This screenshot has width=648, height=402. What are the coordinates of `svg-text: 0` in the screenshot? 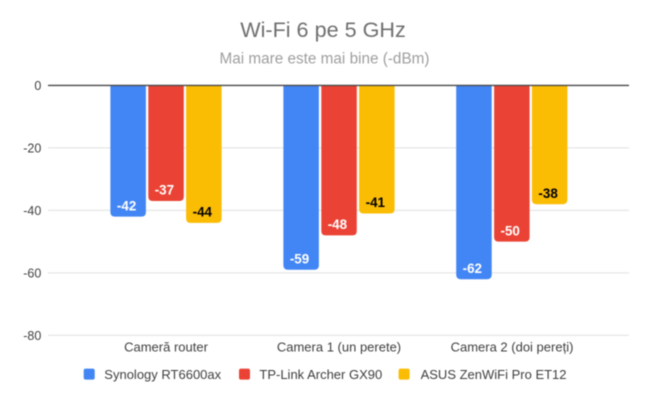 It's located at (37, 86).